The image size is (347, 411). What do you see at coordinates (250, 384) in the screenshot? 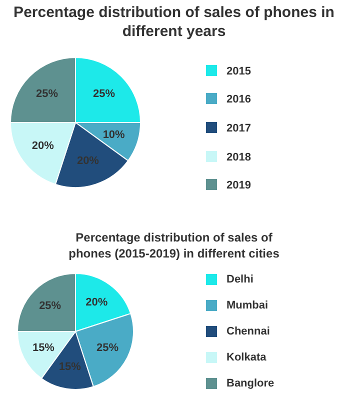
I see `legend-label: Banglore` at bounding box center [250, 384].